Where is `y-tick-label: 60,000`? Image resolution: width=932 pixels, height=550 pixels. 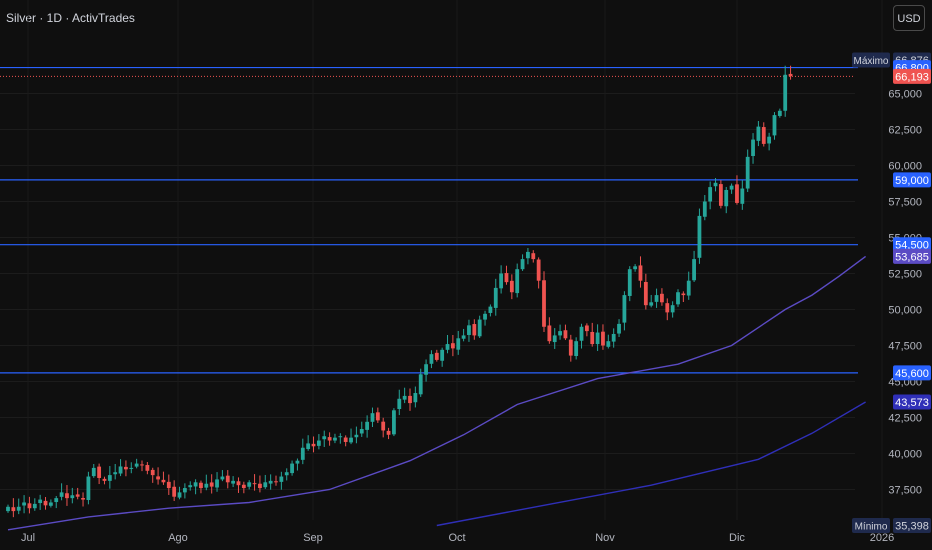
y-tick-label: 60,000 is located at coordinates (905, 167).